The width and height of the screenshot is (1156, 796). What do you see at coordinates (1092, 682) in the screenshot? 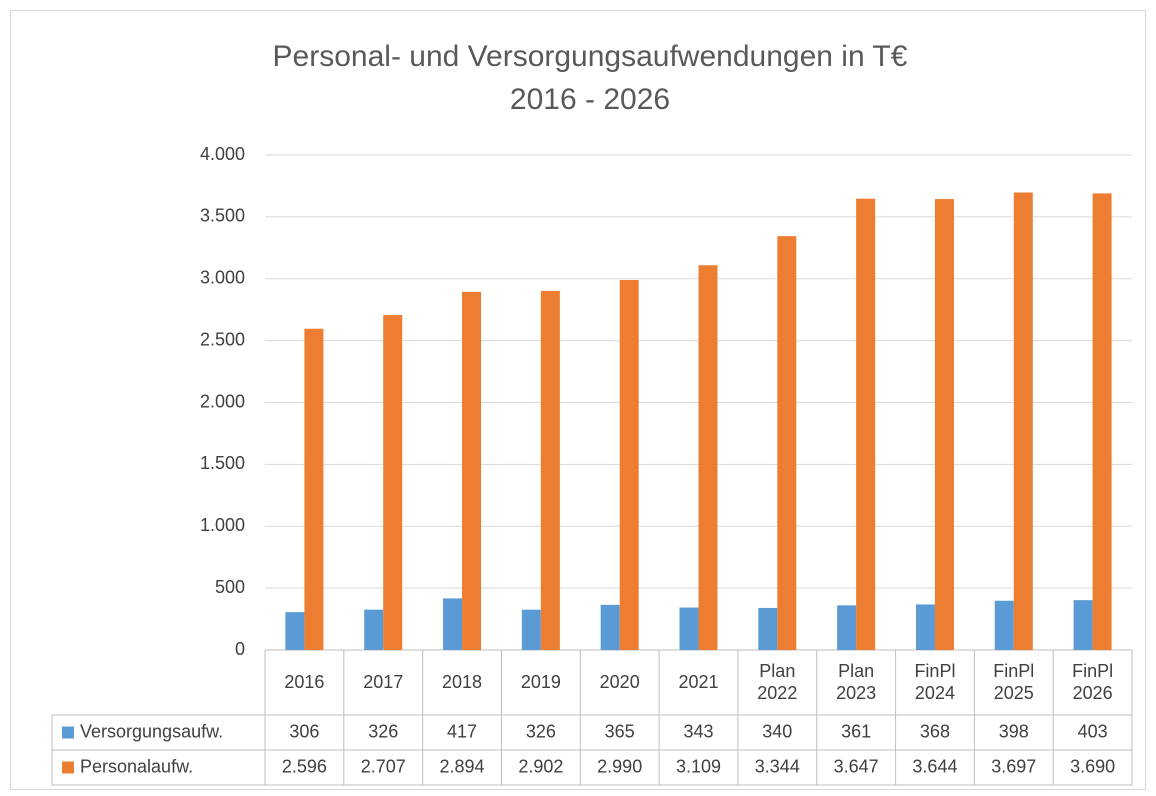
I see `x-tick-label: FinPl 2026` at bounding box center [1092, 682].